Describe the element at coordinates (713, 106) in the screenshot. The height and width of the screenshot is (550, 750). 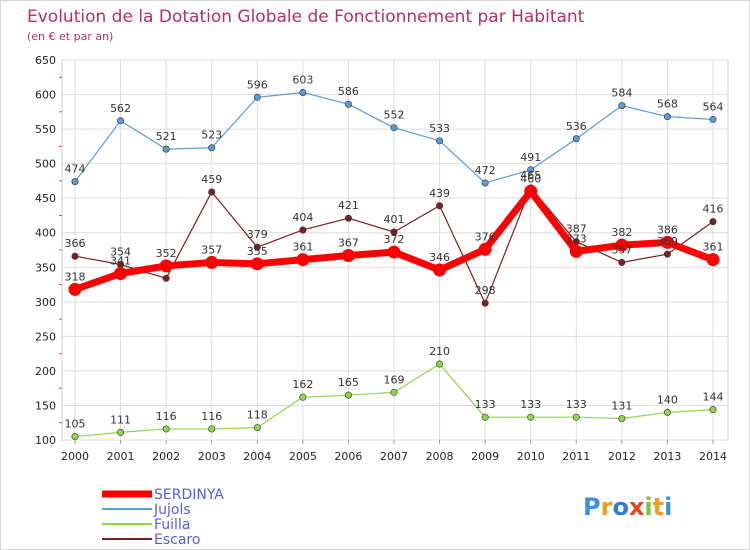
I see `data-label-jujols: 564` at that location.